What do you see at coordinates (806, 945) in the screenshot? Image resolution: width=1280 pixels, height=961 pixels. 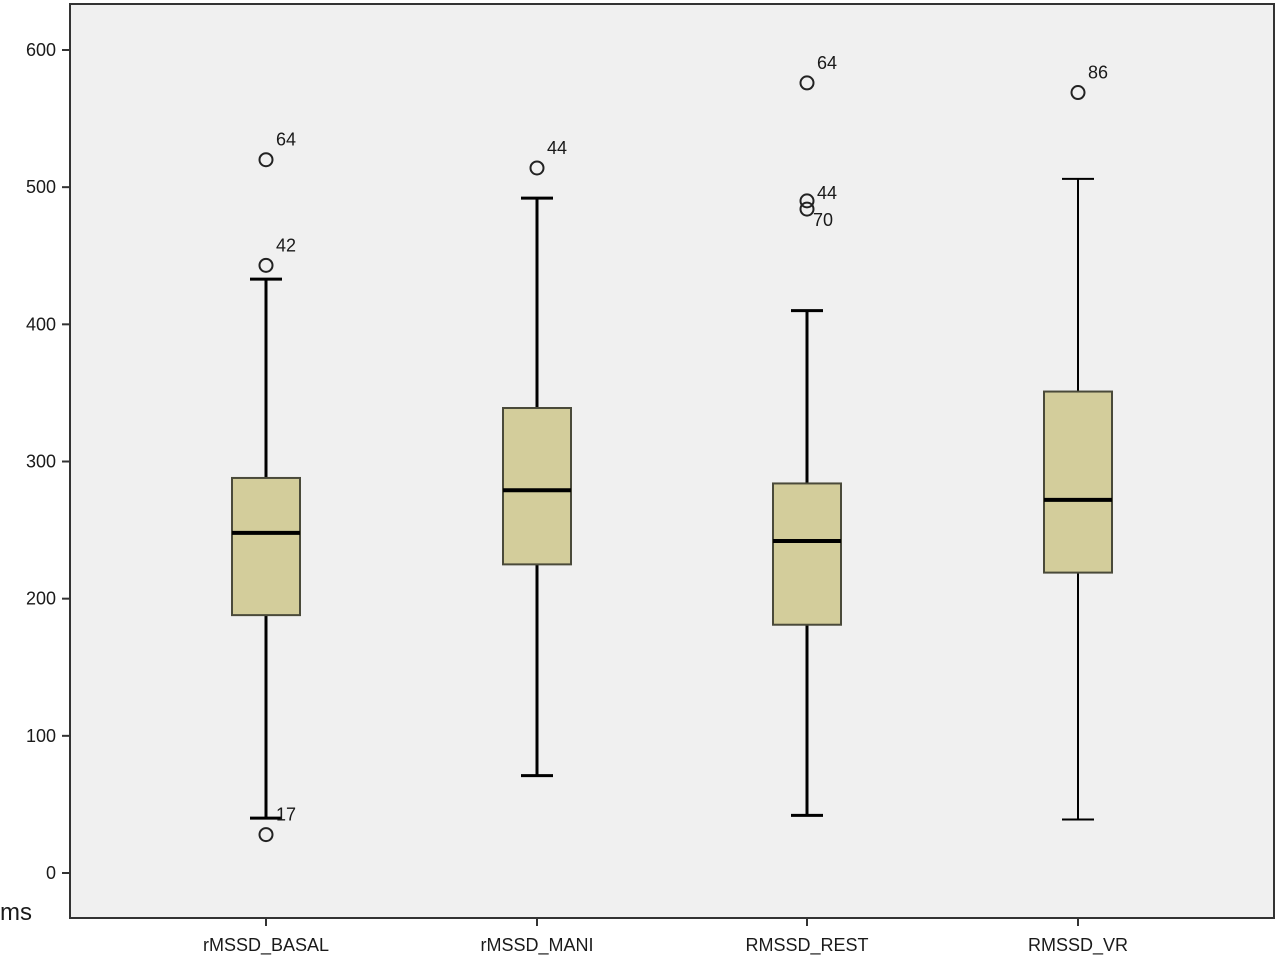 I see `x-tick-label: RMSSD_REST` at bounding box center [806, 945].